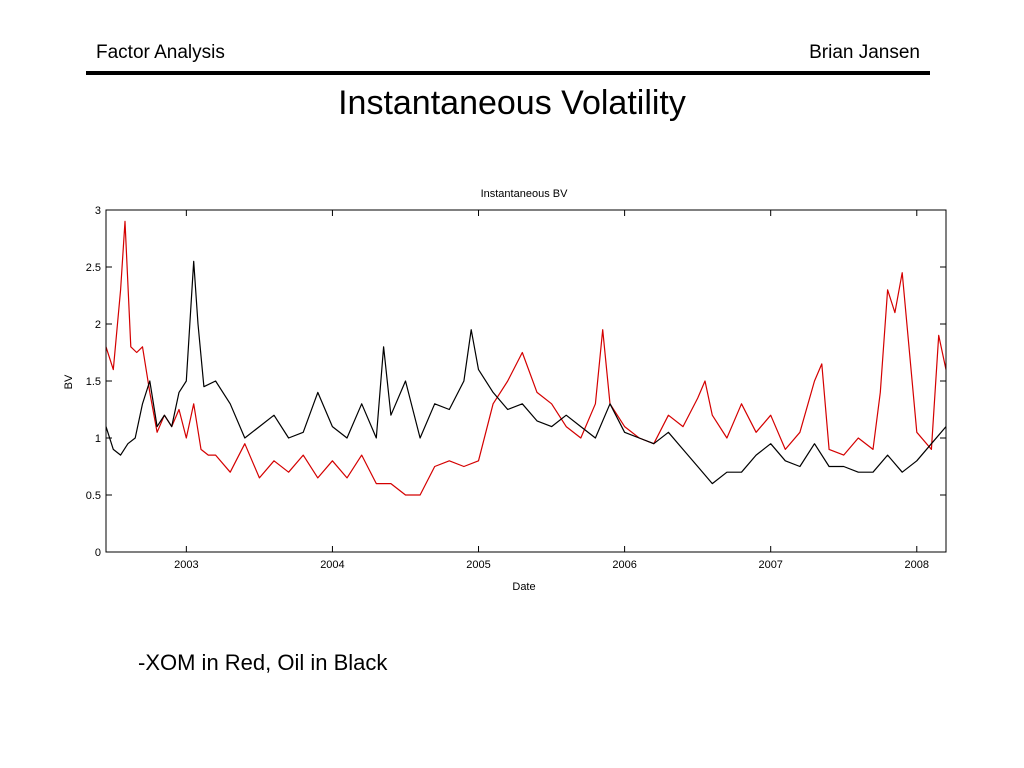 Image resolution: width=1024 pixels, height=768 pixels. Describe the element at coordinates (98, 325) in the screenshot. I see `y-tick-label: 2` at that location.